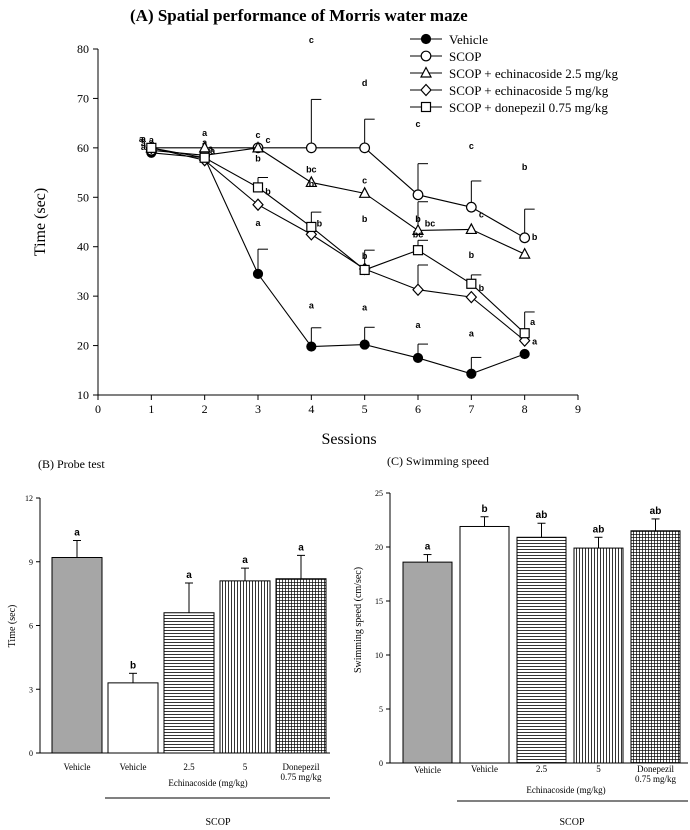 This screenshot has height=830, width=690. What do you see at coordinates (83, 49) in the screenshot?
I see `y-tick-label: 80` at bounding box center [83, 49].